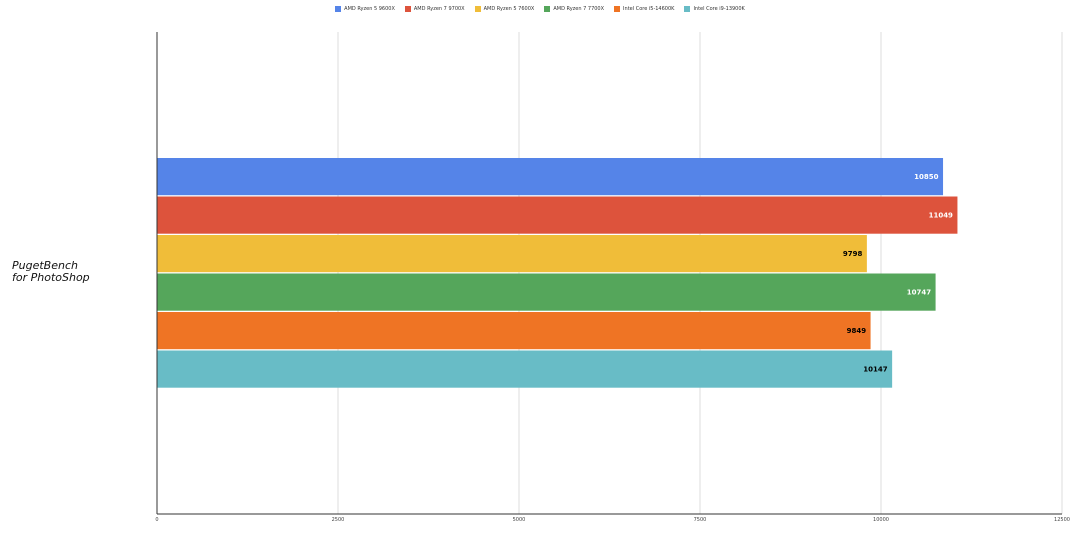  I want to click on bar-value-label-3: 10747, so click(919, 293).